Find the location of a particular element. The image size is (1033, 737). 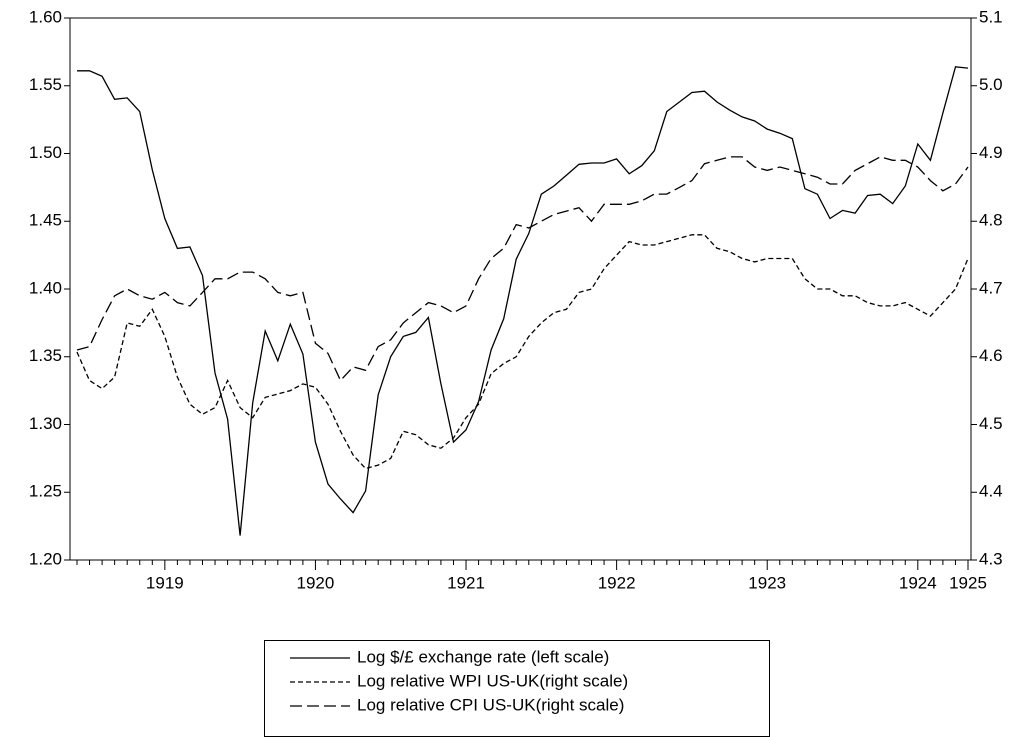

y-tick-label: 1.40 is located at coordinates (45, 287).